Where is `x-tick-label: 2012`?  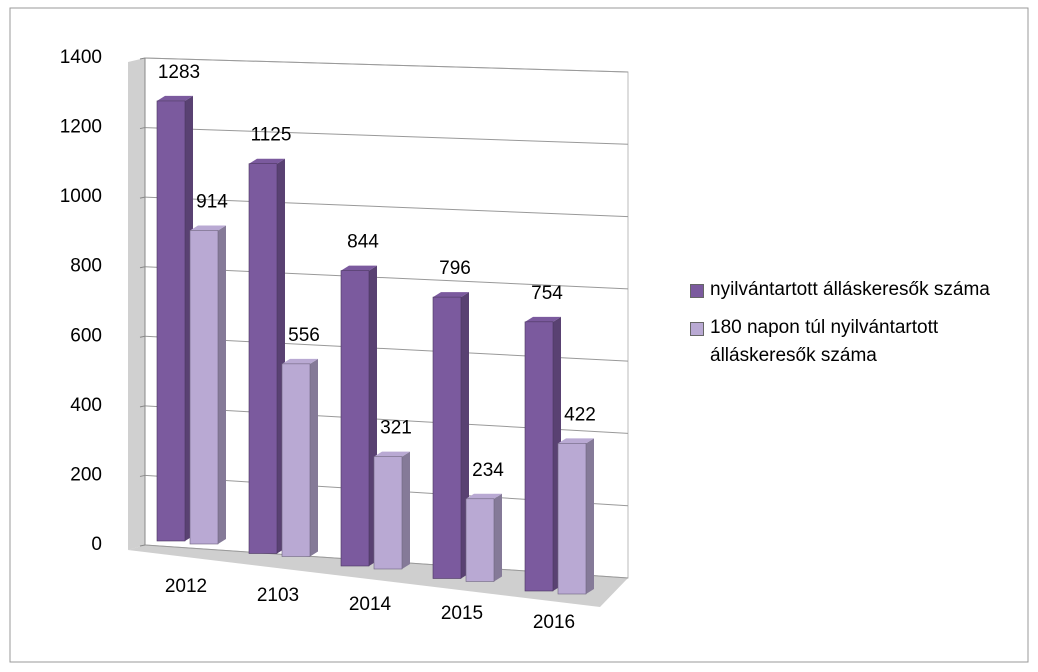
x-tick-label: 2012 is located at coordinates (186, 586).